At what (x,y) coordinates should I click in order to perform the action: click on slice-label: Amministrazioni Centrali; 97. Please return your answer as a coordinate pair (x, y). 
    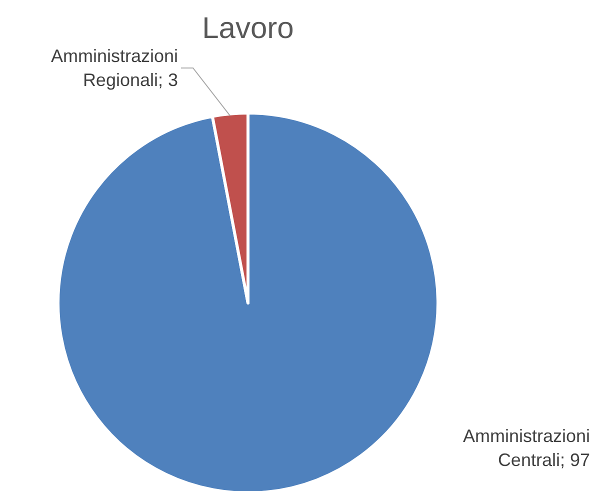
    Looking at the image, I should click on (526, 448).